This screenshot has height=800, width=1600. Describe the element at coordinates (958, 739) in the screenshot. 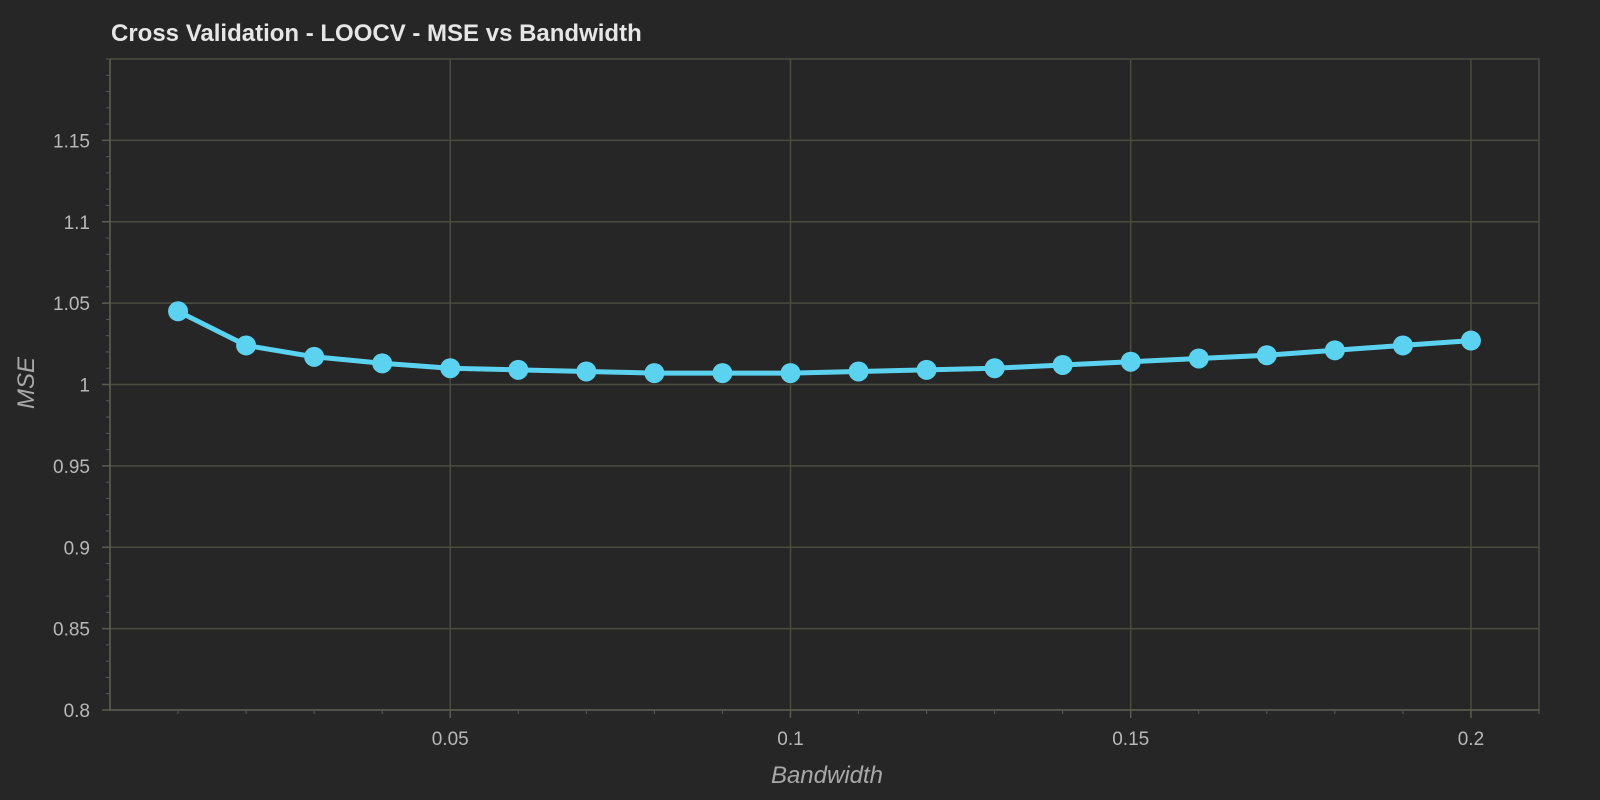

I see `x-tick-labels: 0.05 0.1 0.15 0.2` at that location.